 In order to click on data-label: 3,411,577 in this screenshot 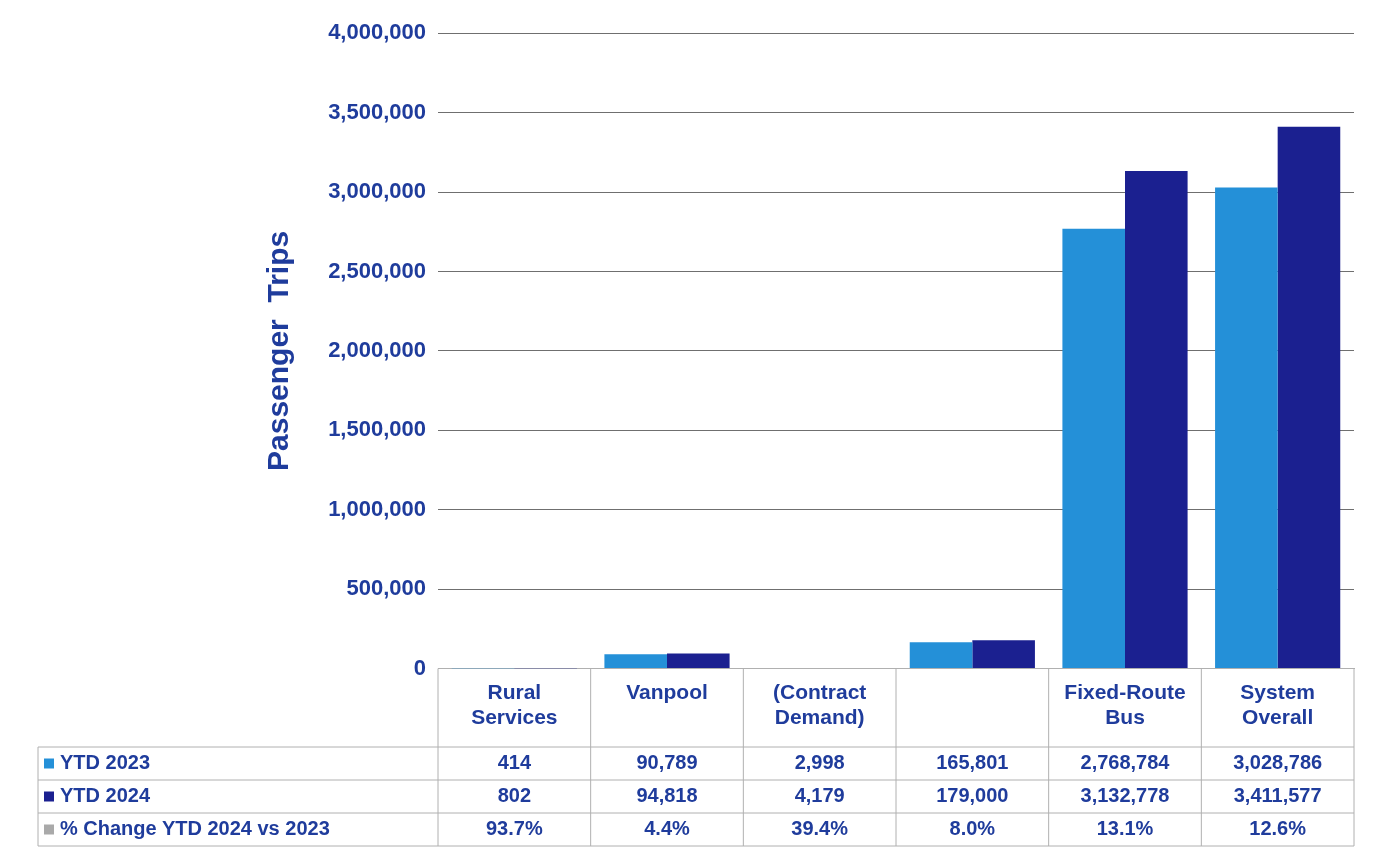, I will do `click(1277, 795)`.